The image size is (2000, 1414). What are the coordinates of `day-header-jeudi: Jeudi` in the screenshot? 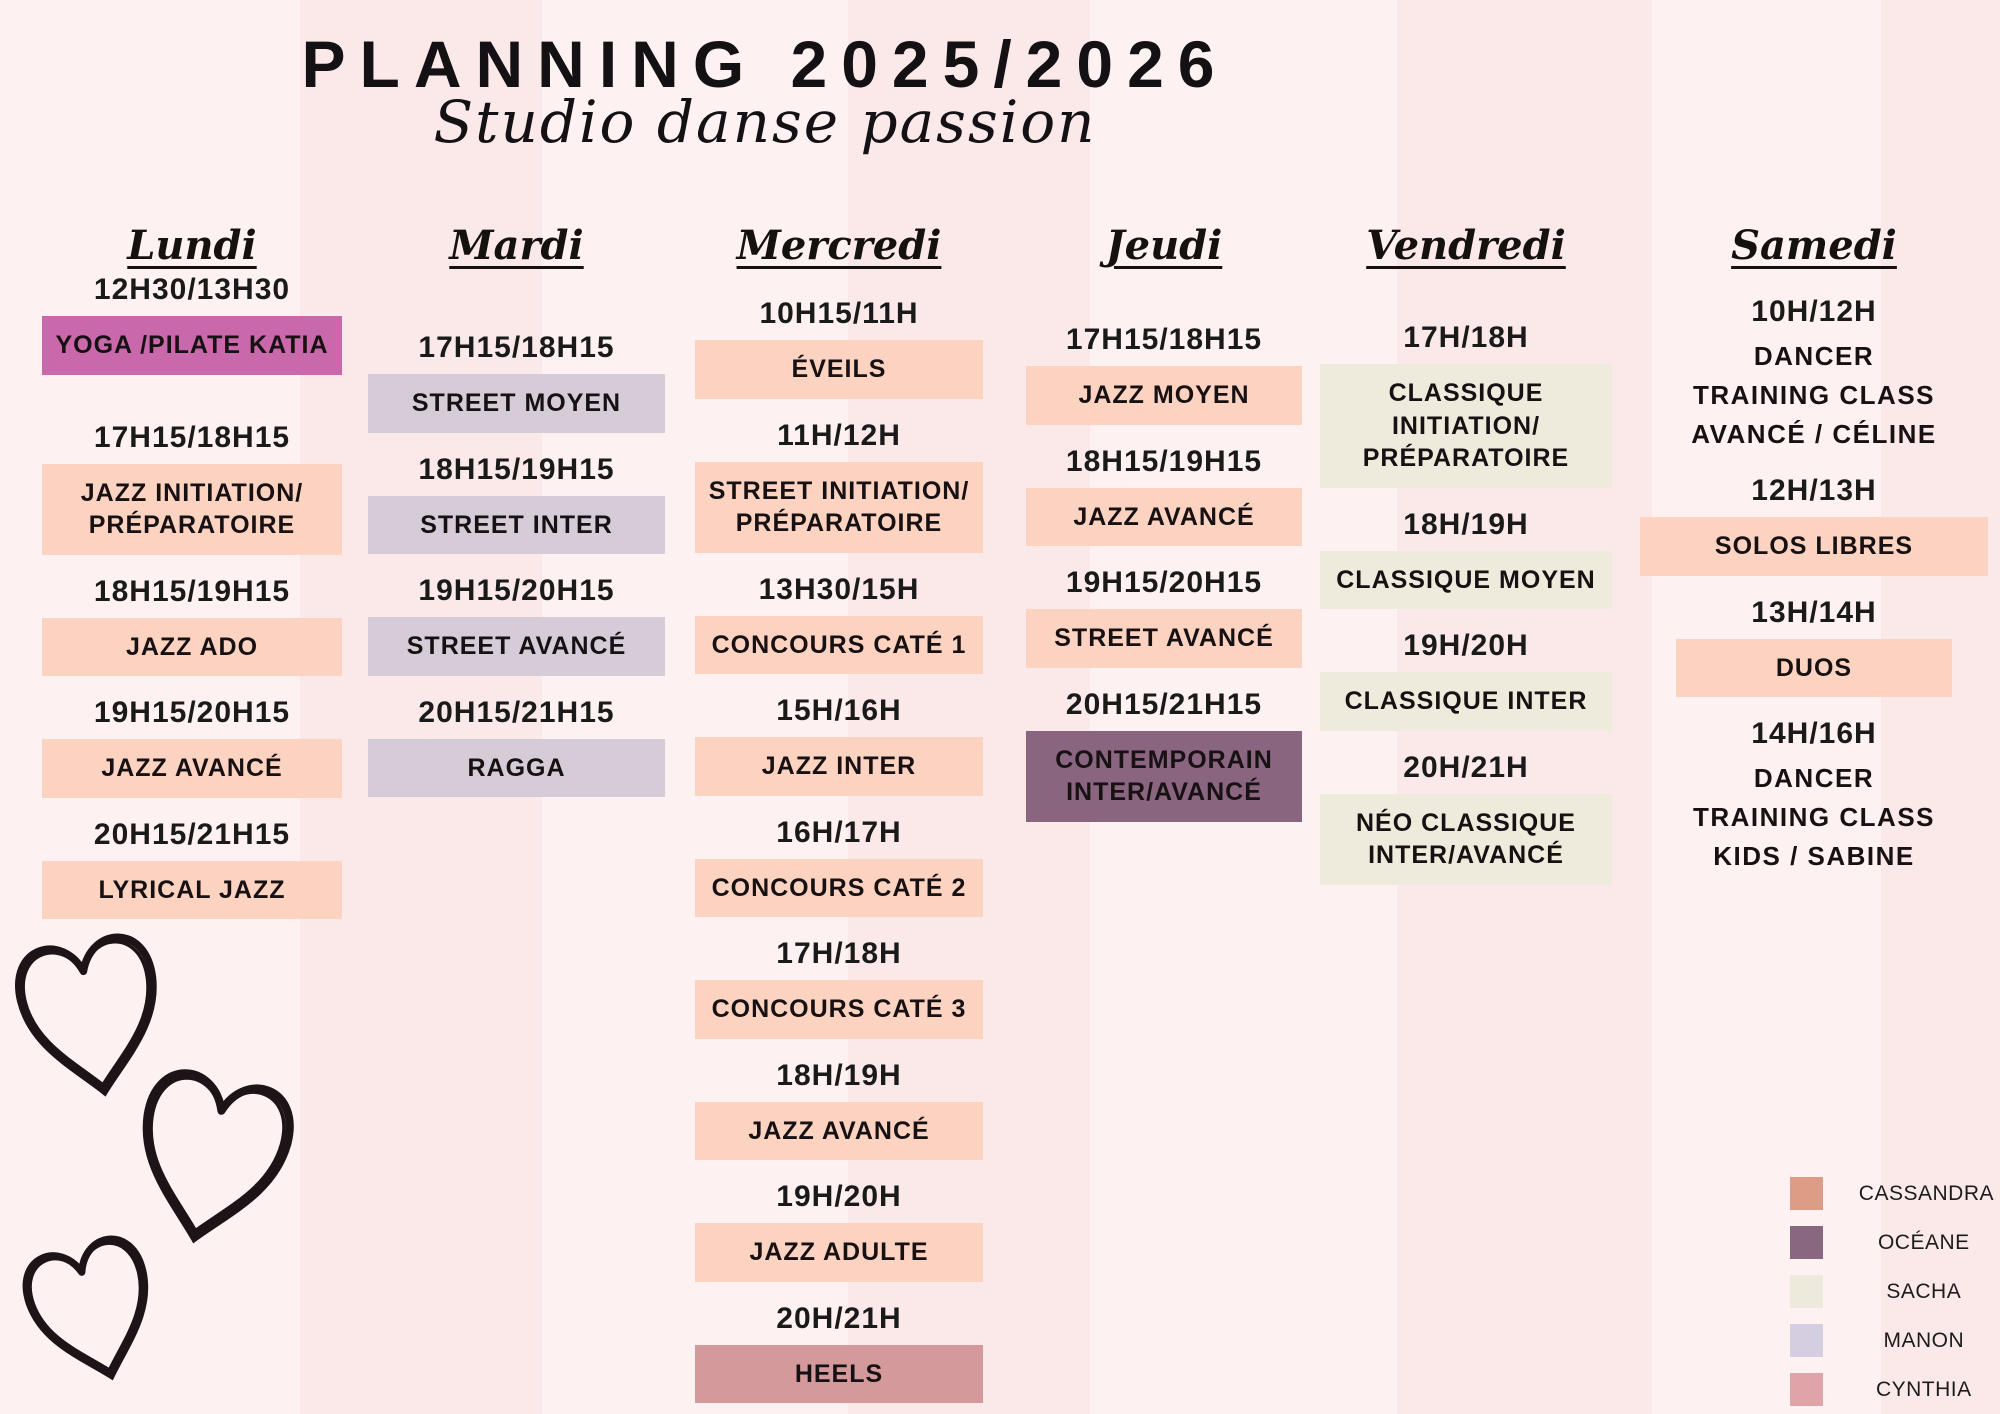 It's located at (1164, 245).